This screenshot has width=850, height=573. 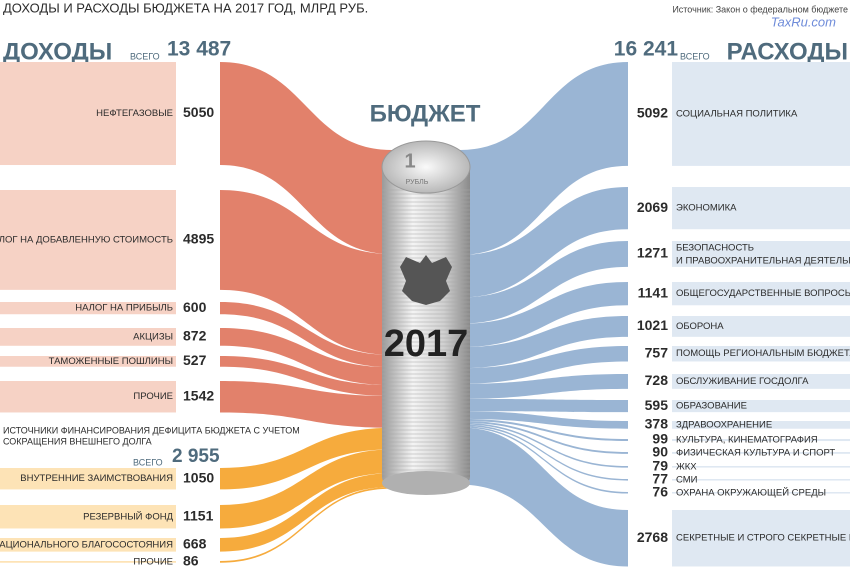 What do you see at coordinates (426, 167) in the screenshot?
I see `coin-top` at bounding box center [426, 167].